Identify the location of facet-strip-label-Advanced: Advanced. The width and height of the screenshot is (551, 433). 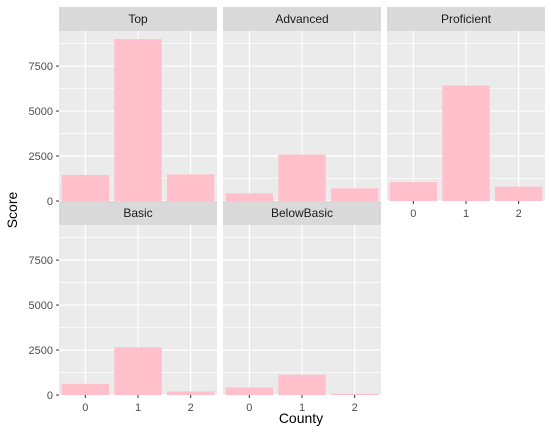
(301, 19).